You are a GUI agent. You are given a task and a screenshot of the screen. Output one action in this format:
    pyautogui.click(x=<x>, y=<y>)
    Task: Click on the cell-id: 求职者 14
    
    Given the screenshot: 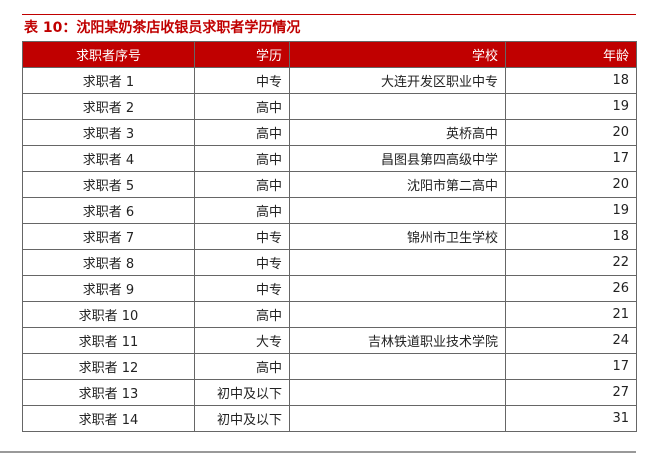 What is the action you would take?
    pyautogui.click(x=108, y=418)
    